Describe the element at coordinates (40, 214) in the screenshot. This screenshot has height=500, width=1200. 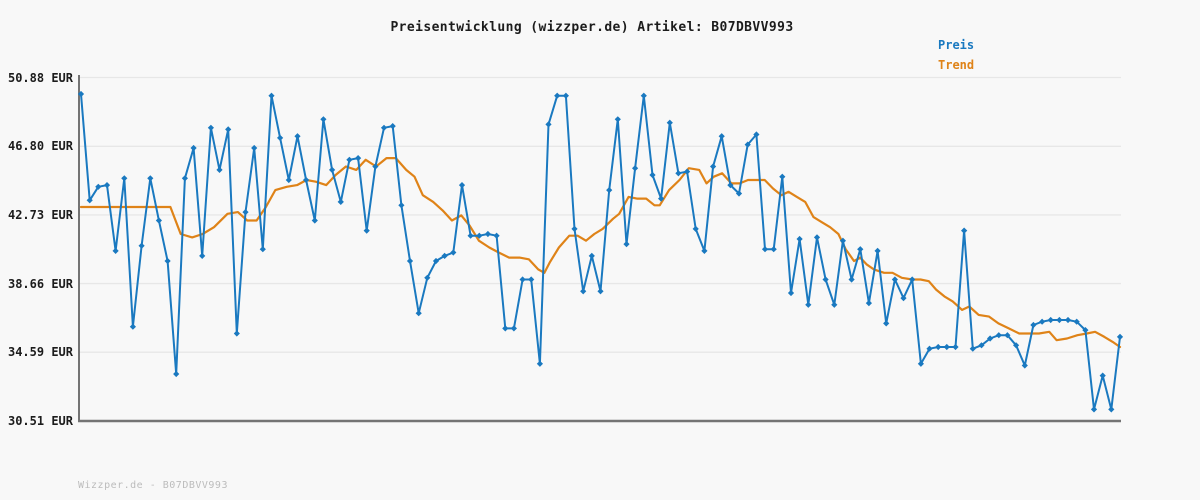
I see `y-axis-tick-label: 42.73 EUR` at that location.